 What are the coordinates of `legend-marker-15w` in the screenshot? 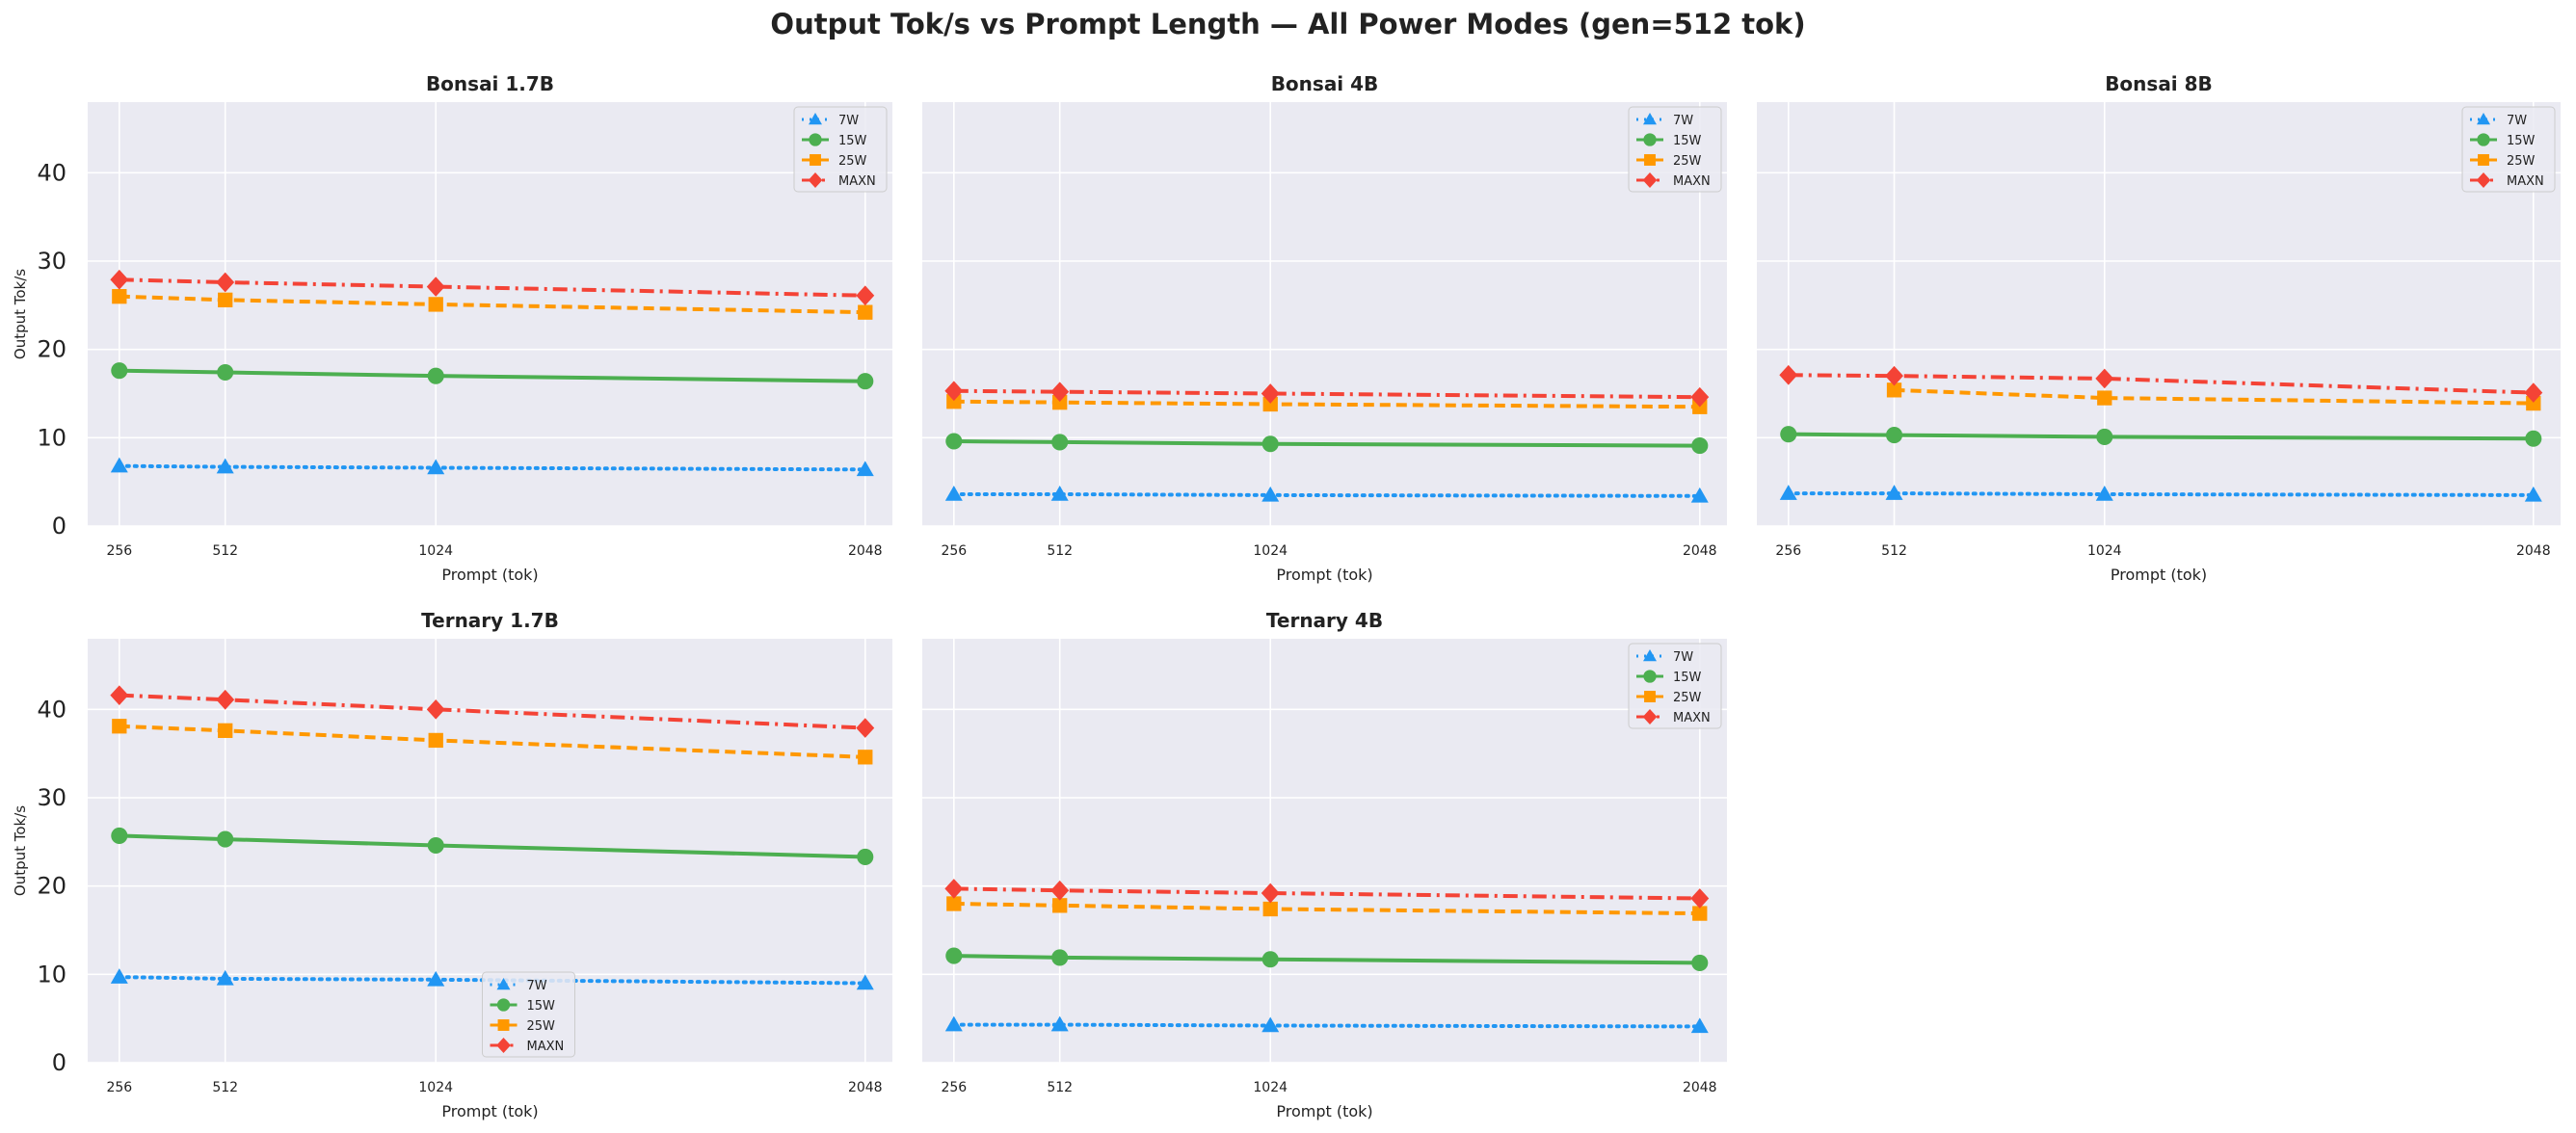 It's located at (2483, 139).